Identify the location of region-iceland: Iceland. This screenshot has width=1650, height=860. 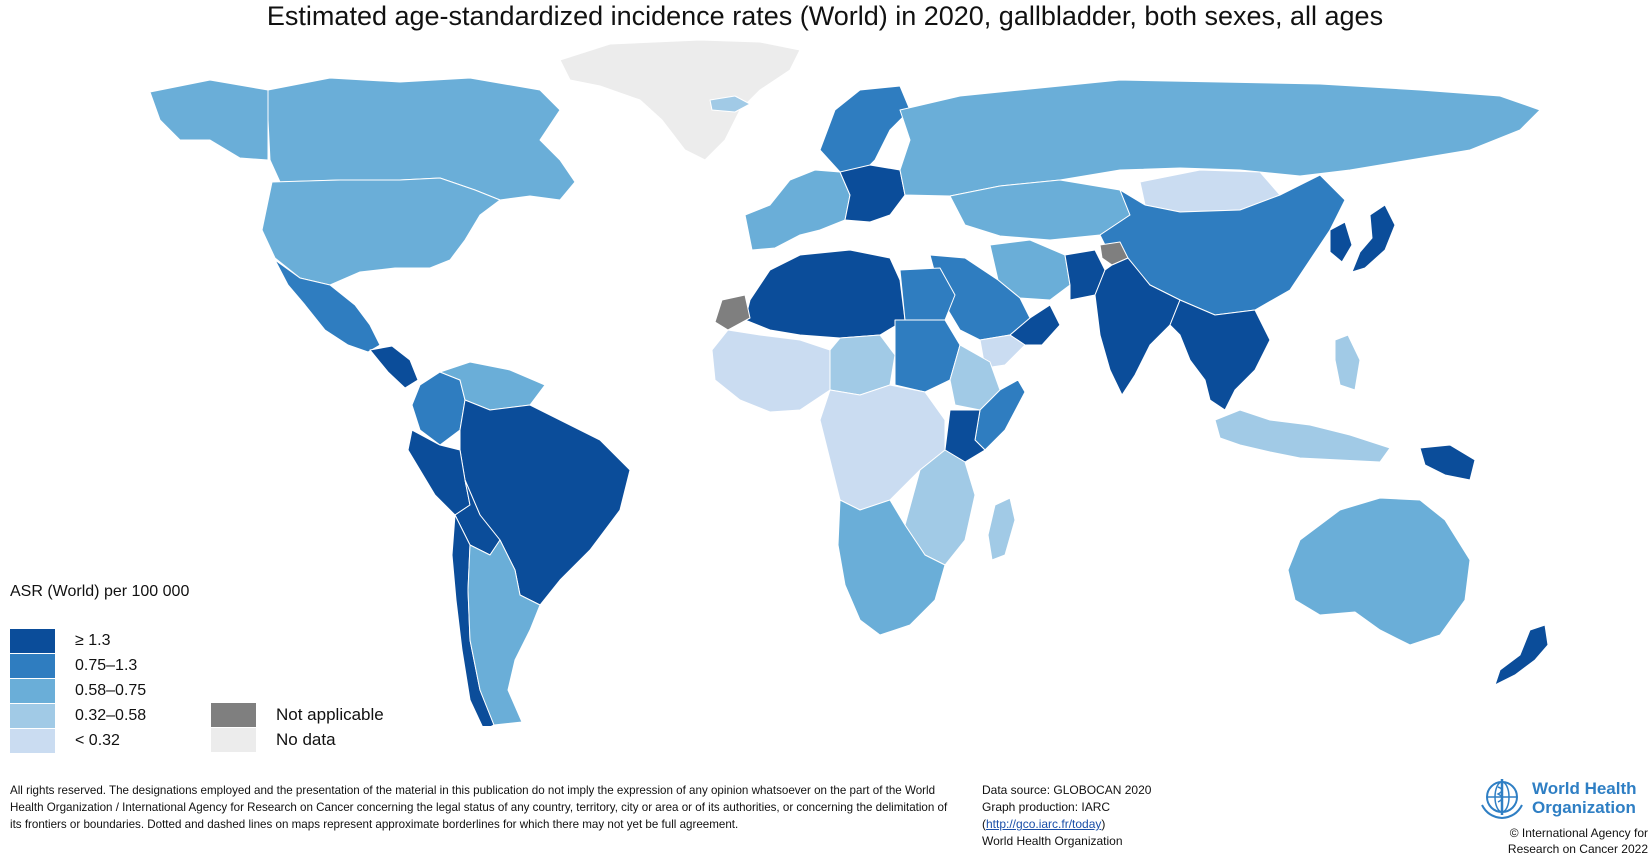
(730, 104).